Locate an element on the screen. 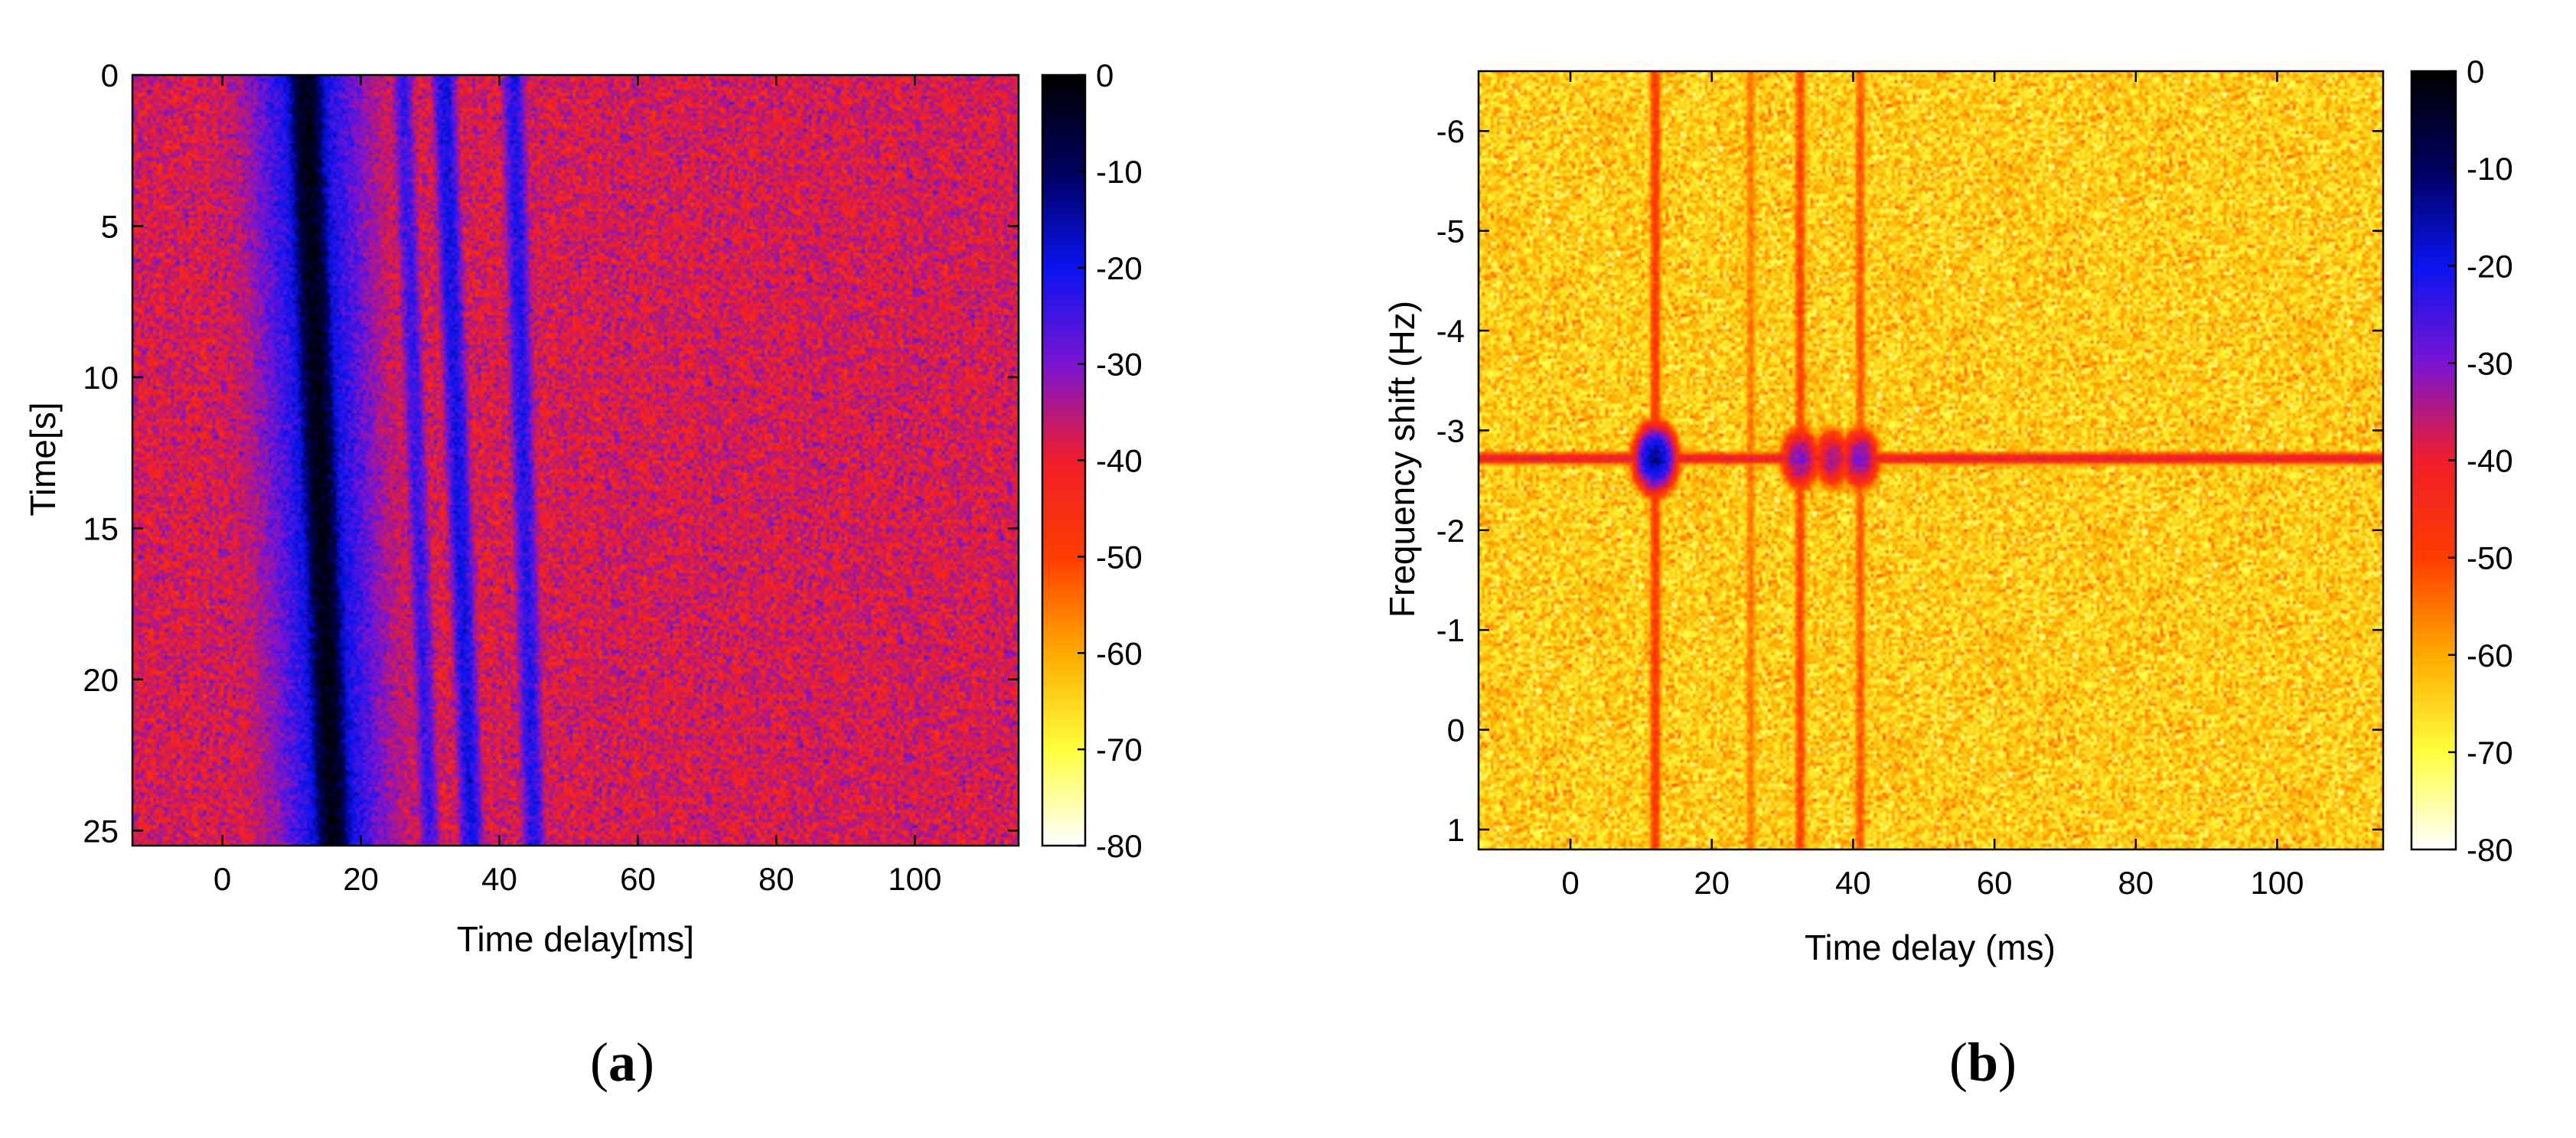 Image resolution: width=2576 pixels, height=1138 pixels. y-tick-label: 10 is located at coordinates (101, 378).